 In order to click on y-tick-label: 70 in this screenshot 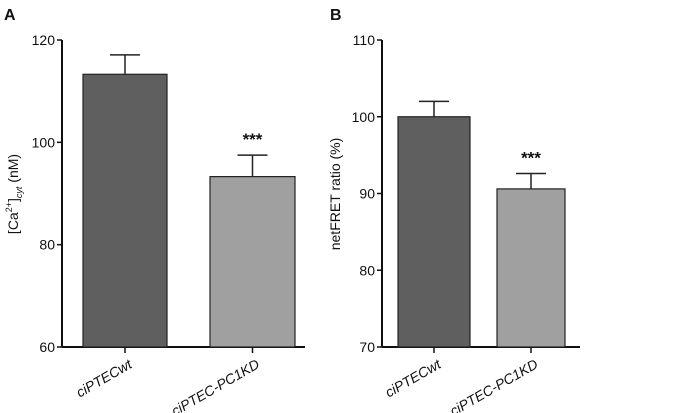, I will do `click(367, 347)`.